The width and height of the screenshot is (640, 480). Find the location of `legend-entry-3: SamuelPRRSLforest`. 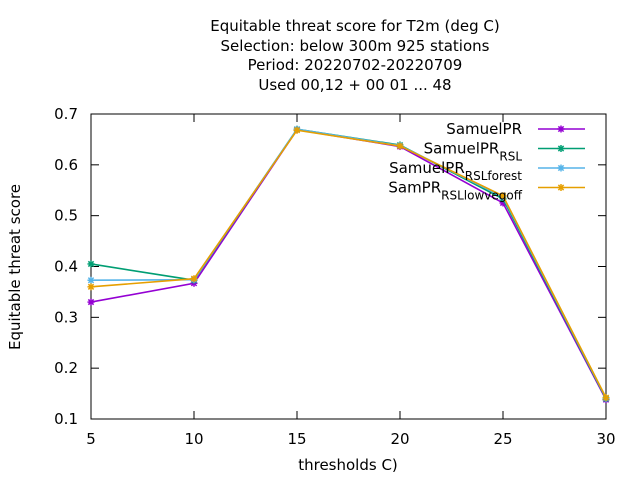

legend-entry-3: SamuelPRRSLforest is located at coordinates (487, 171).